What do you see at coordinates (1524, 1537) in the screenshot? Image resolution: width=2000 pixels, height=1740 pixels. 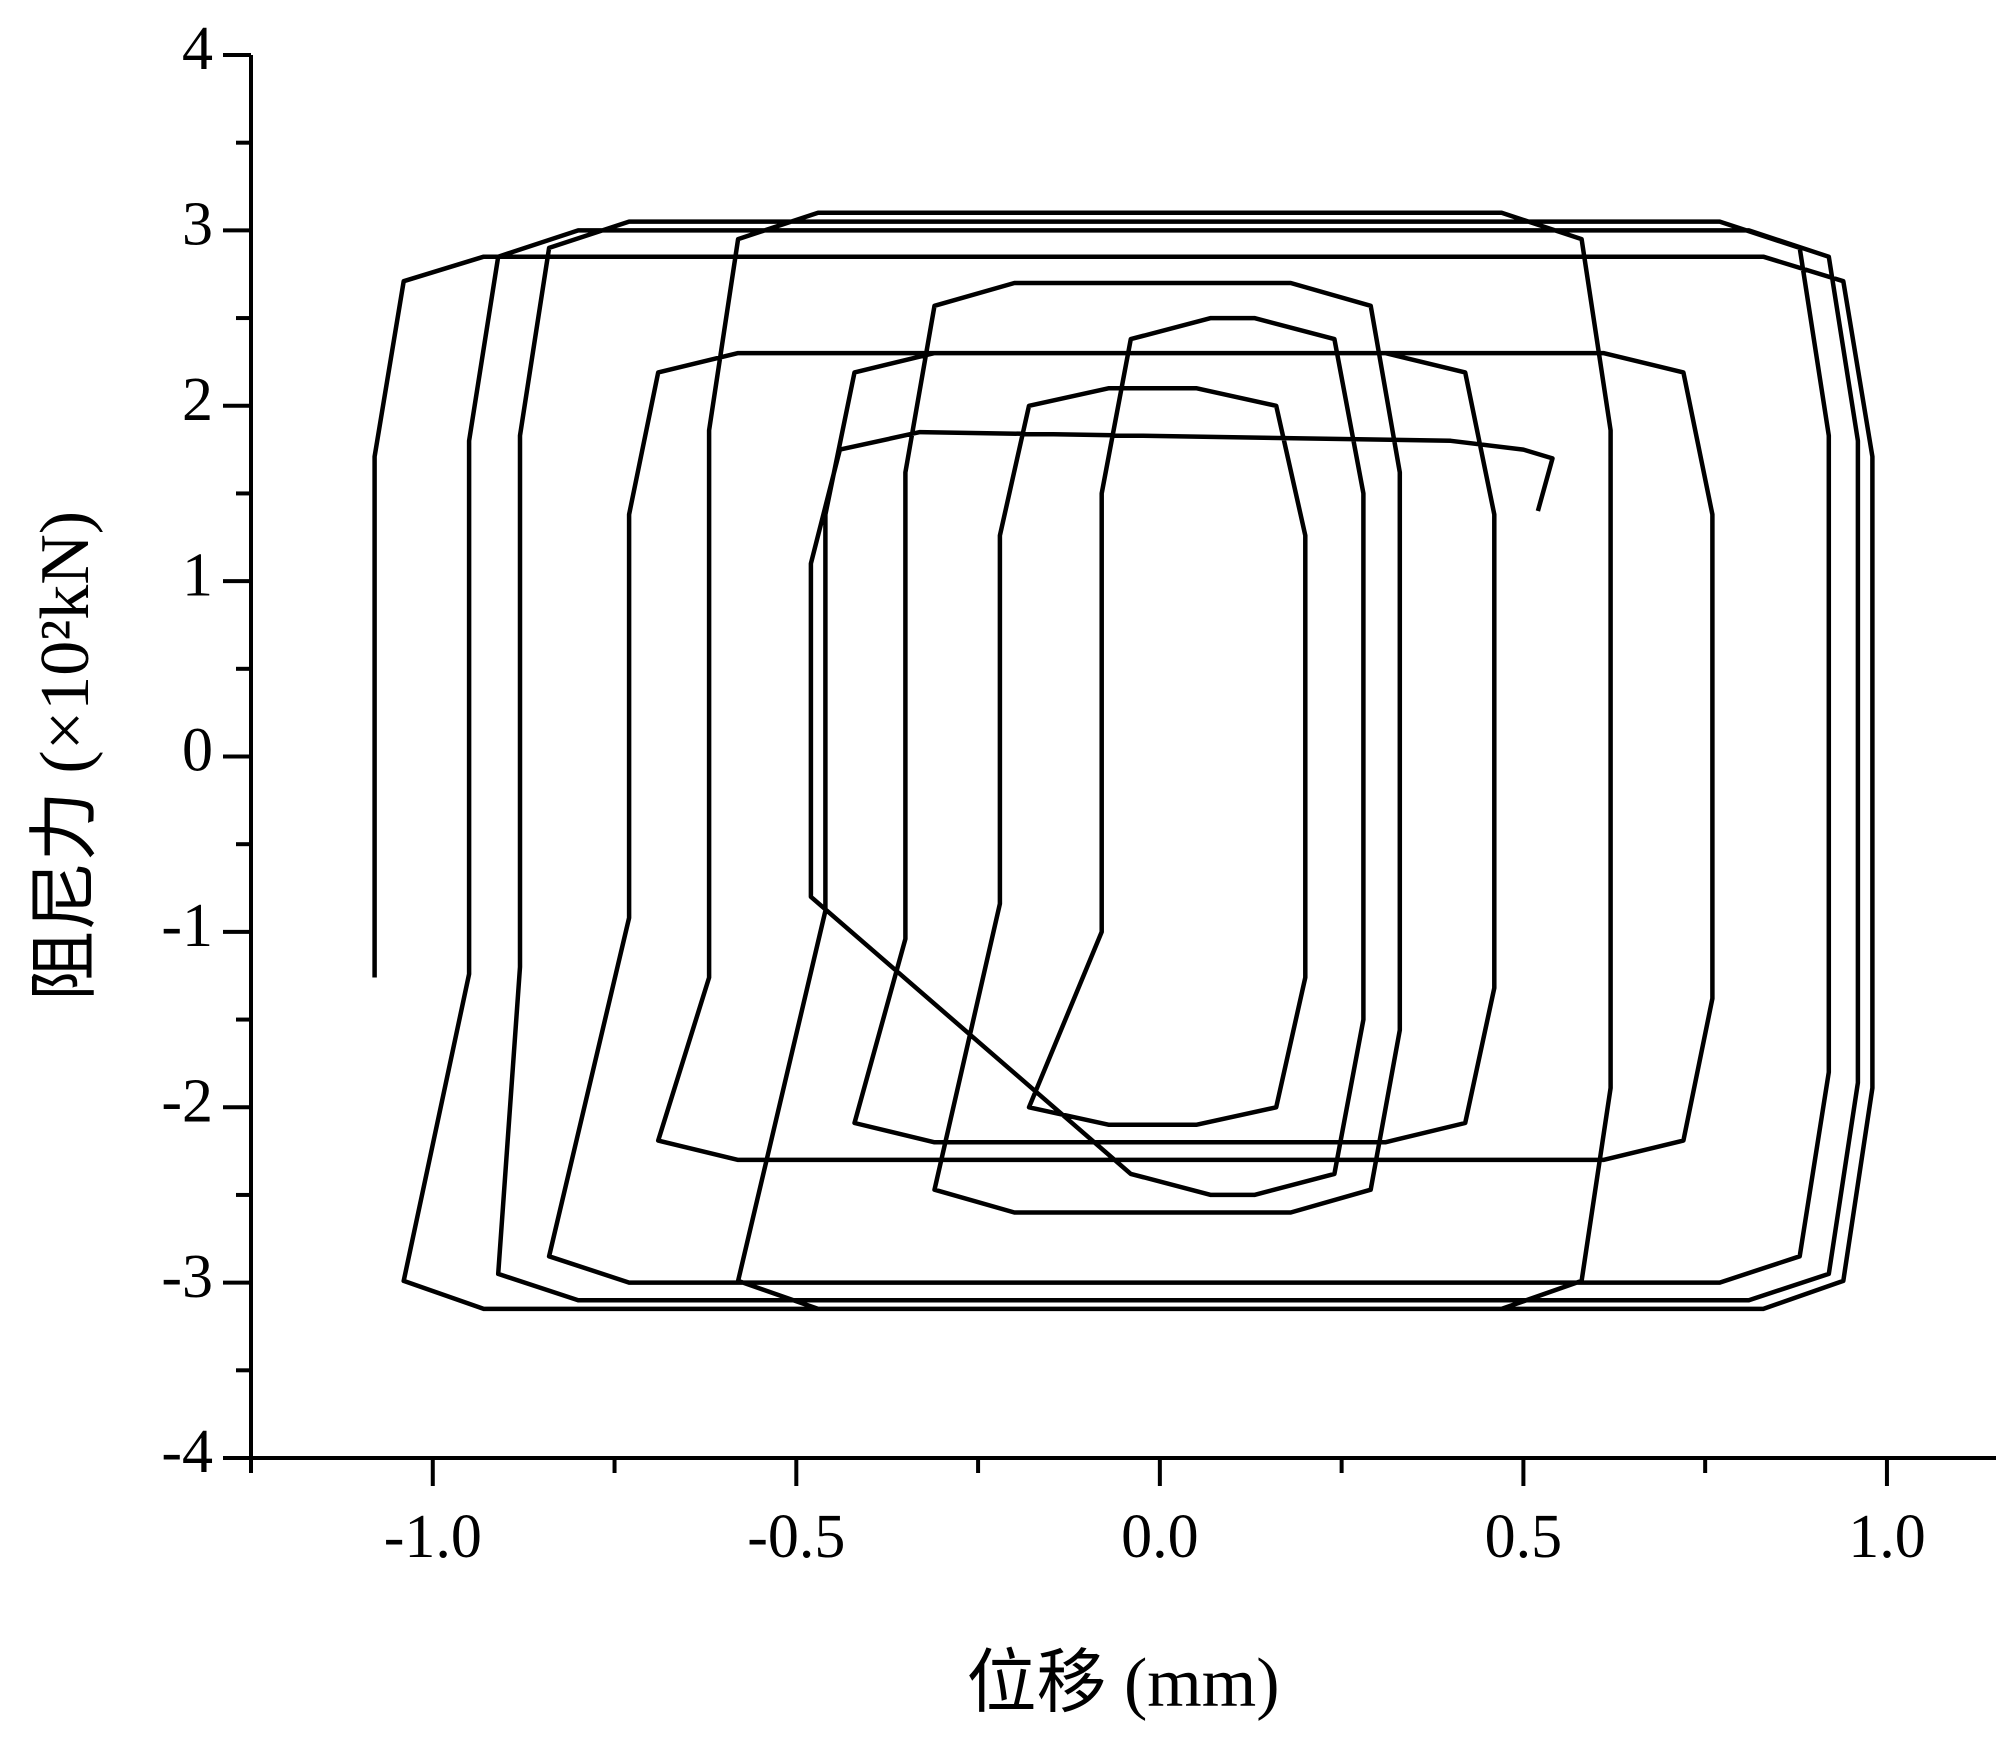 I see `x-tick-label: 0.5` at bounding box center [1524, 1537].